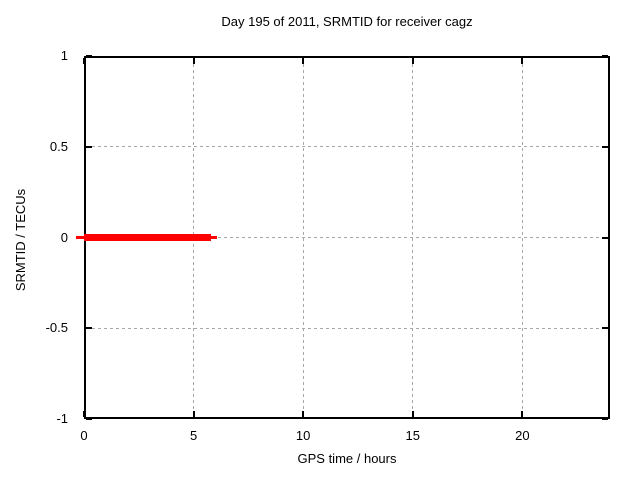 The image size is (640, 480). I want to click on y-tick-label: 0.5, so click(58, 146).